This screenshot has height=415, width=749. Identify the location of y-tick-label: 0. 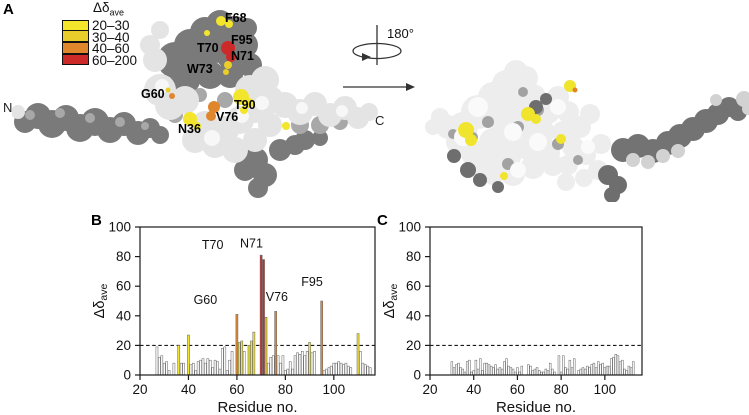
(417, 375).